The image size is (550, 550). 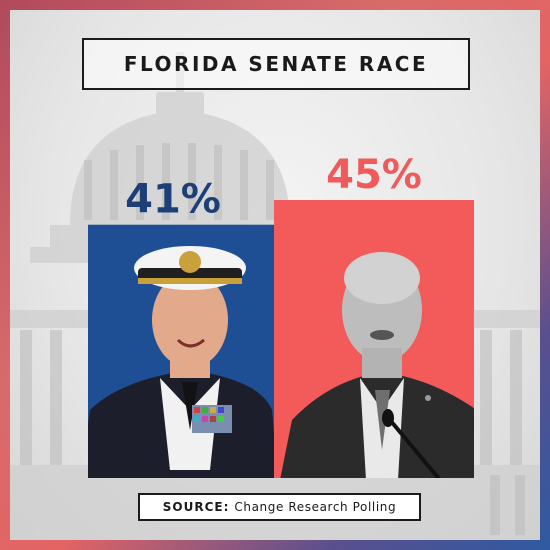 I want to click on value-label-candidate-2: 45%, so click(x=374, y=175).